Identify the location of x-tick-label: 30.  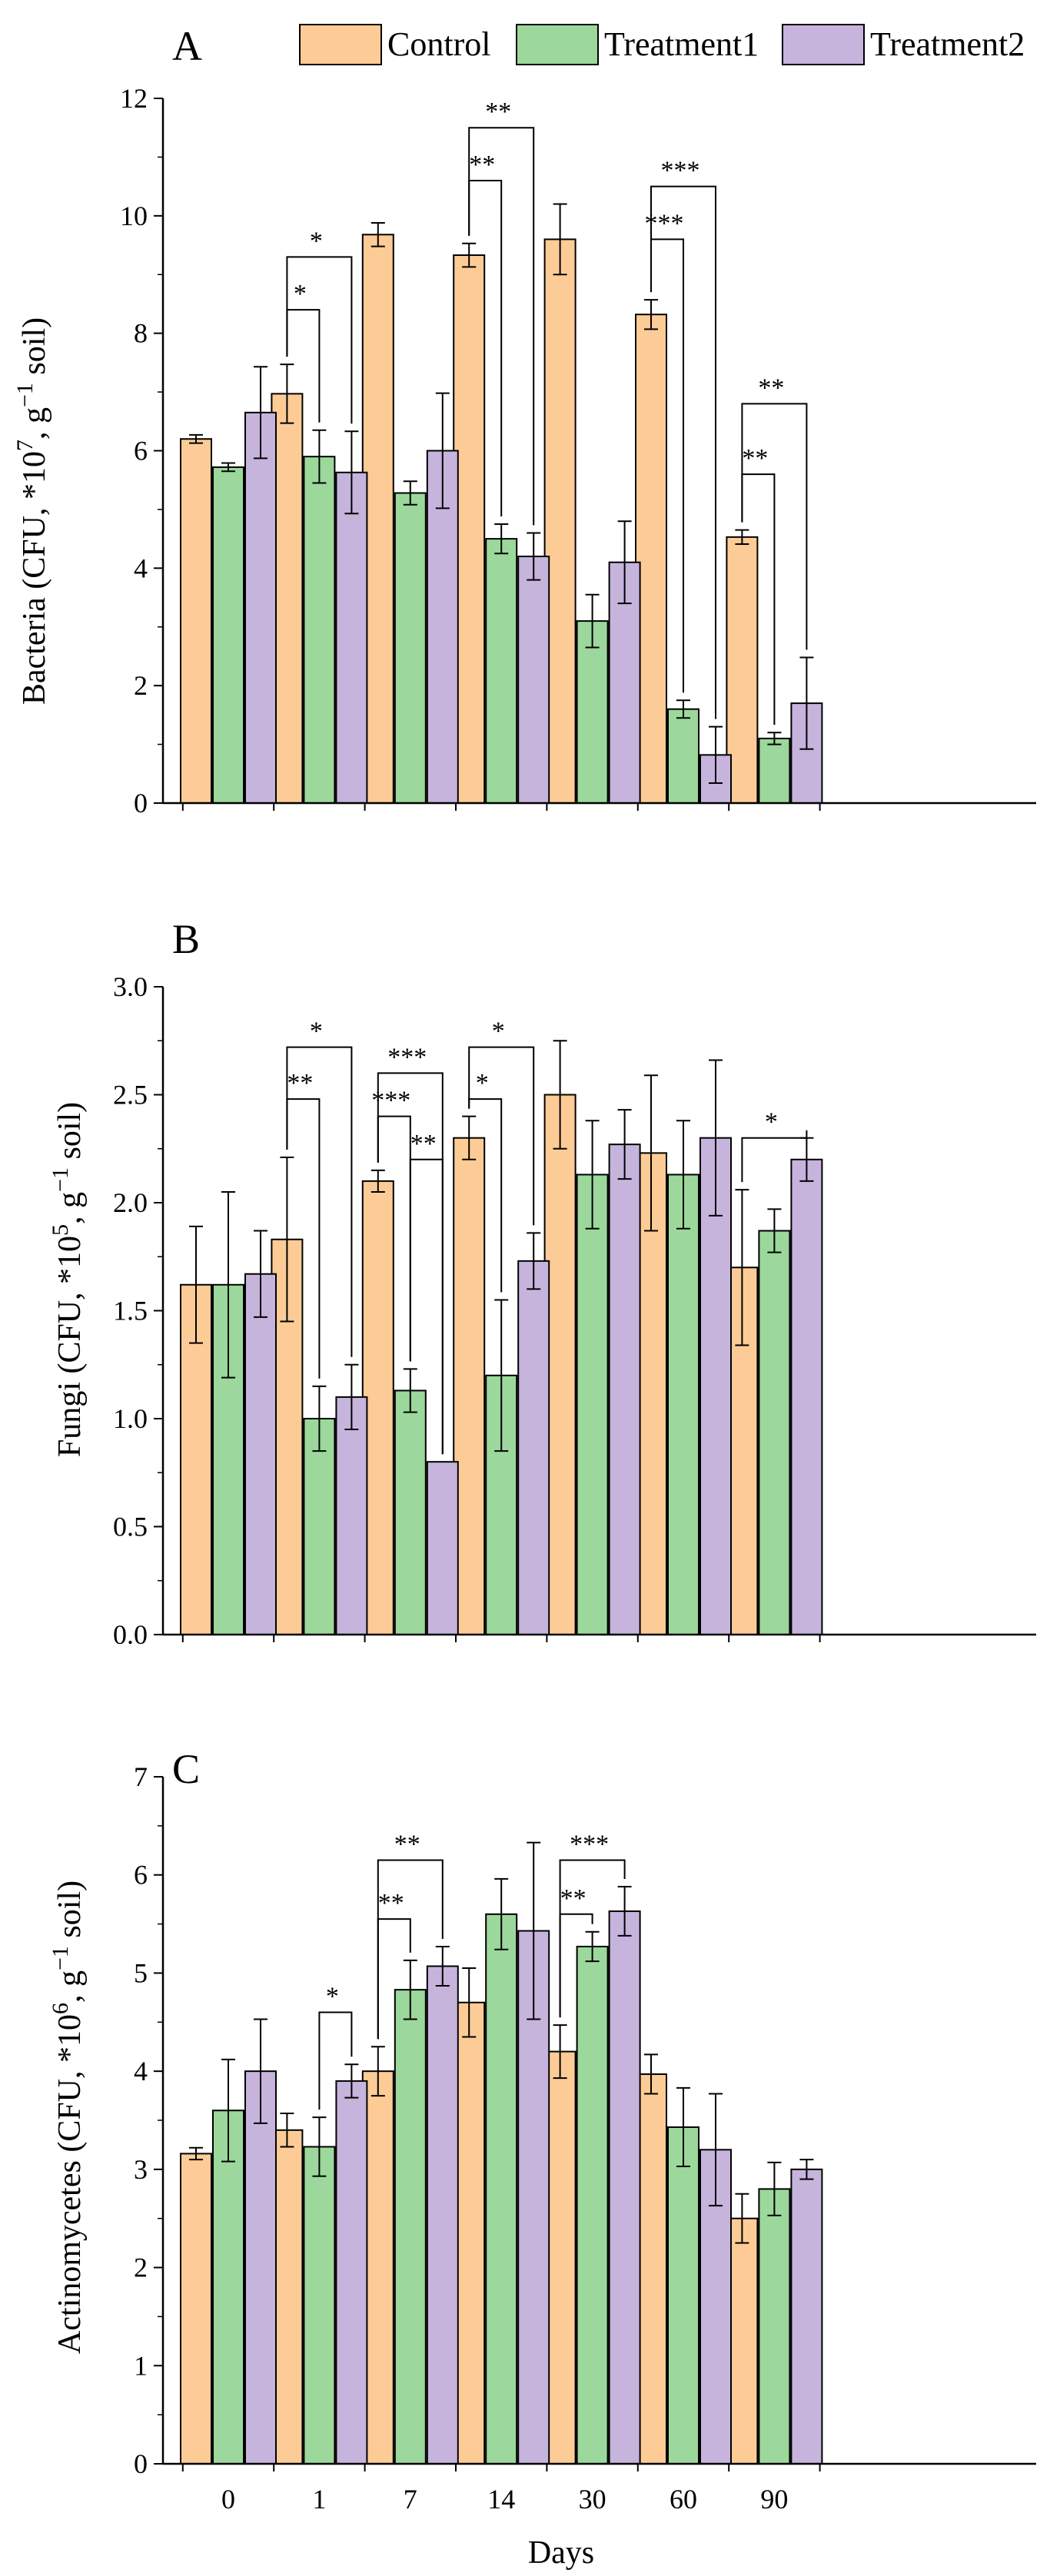
(593, 2499).